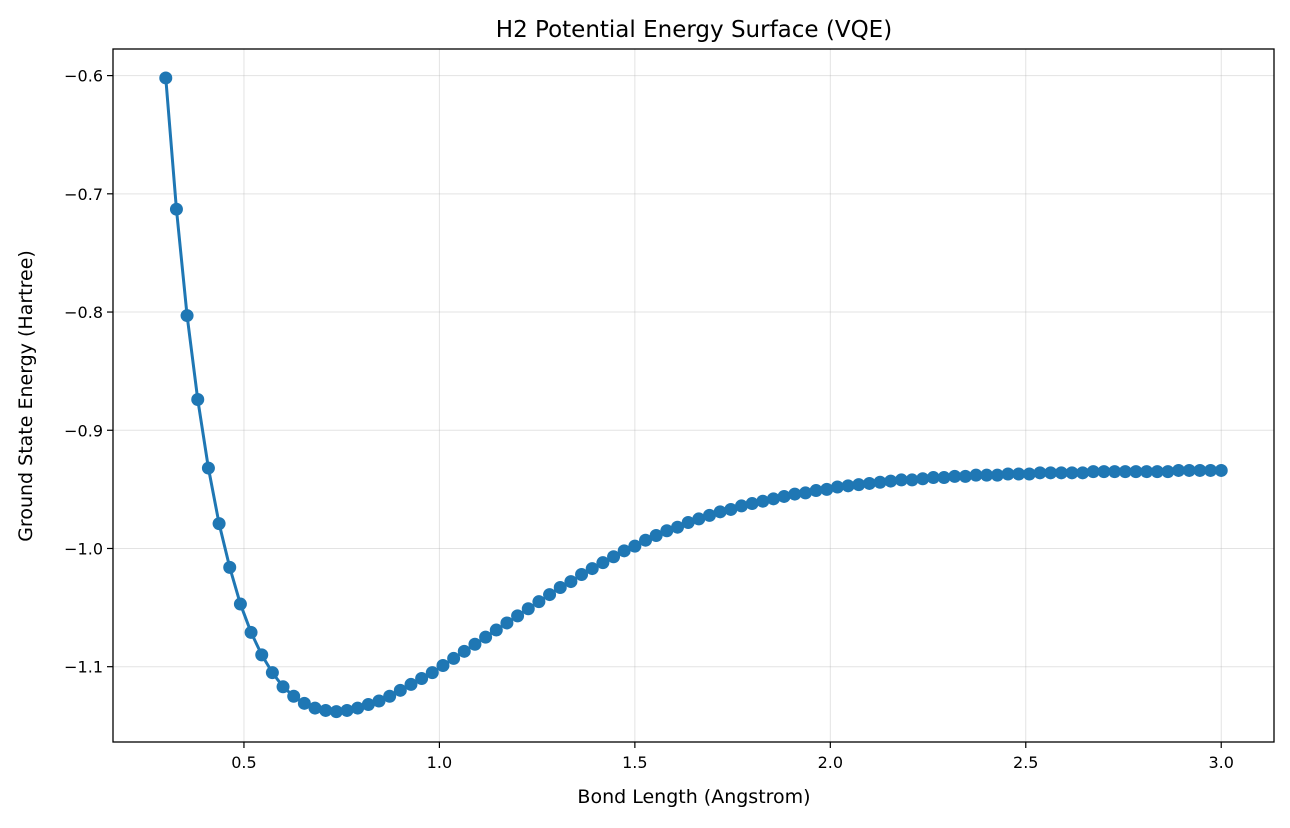 The width and height of the screenshot is (1290, 828). What do you see at coordinates (693, 797) in the screenshot?
I see `x-axis-label: Bond Length (Angstrom)` at bounding box center [693, 797].